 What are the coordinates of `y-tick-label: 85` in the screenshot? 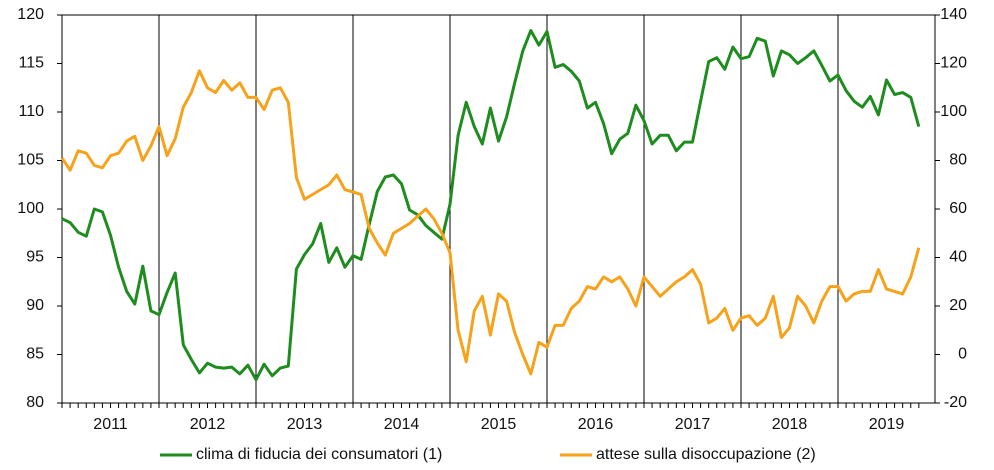 It's located at (35, 354).